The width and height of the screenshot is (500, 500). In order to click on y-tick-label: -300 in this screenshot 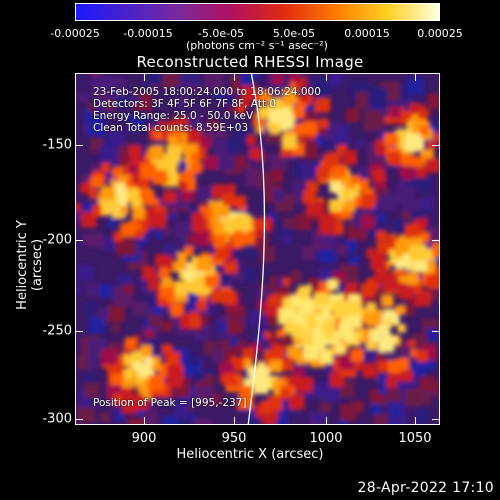, I will do `click(57, 419)`.